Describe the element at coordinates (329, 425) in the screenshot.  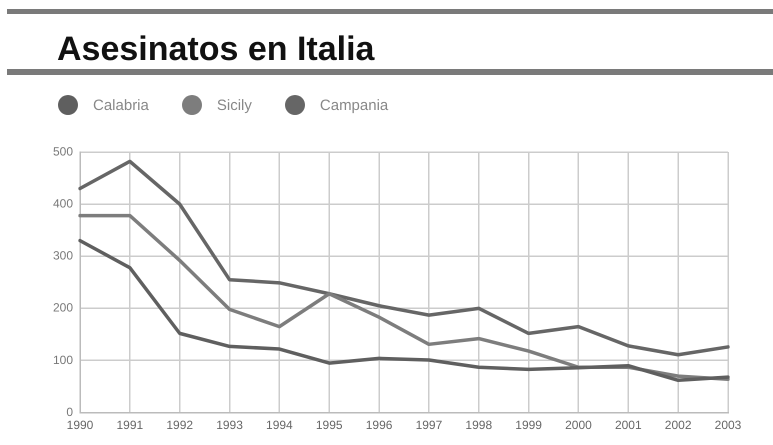
I see `x-tick-label: 1995` at that location.